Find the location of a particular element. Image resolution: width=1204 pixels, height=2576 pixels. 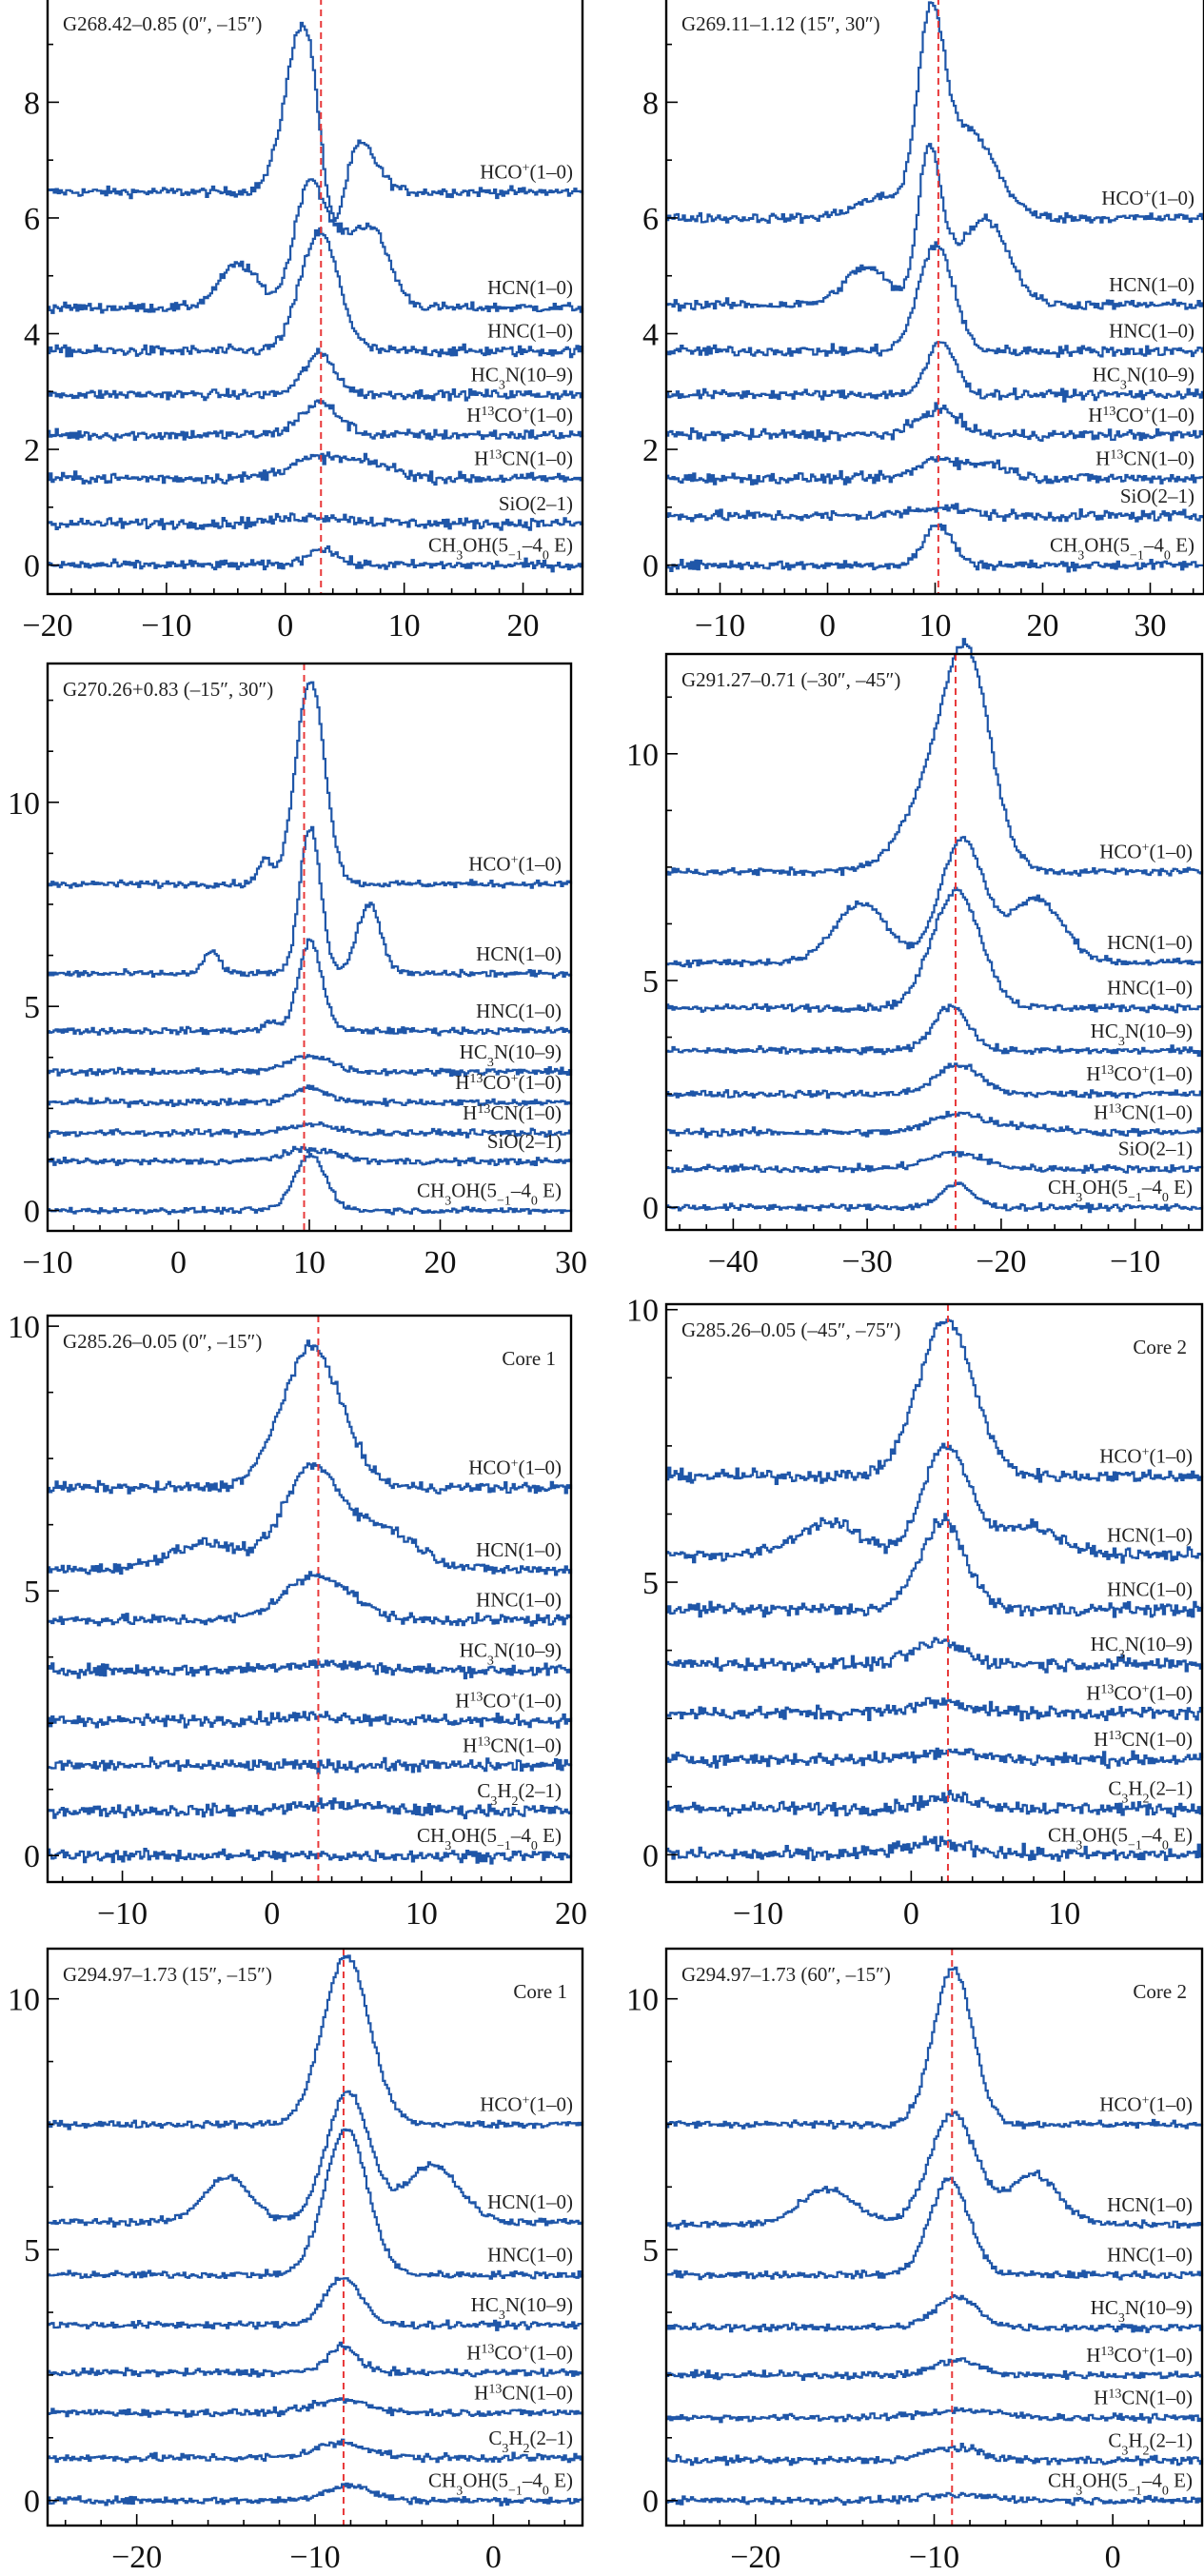

core-label: Core 2 is located at coordinates (1160, 1991).